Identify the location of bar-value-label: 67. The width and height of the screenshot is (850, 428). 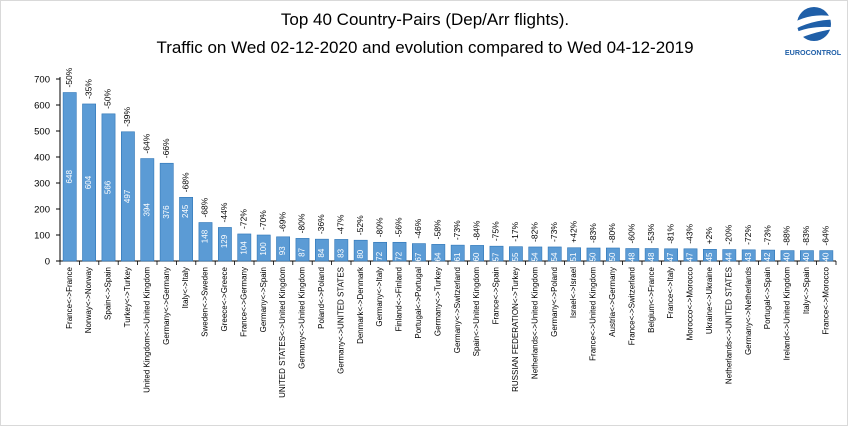
(418, 256).